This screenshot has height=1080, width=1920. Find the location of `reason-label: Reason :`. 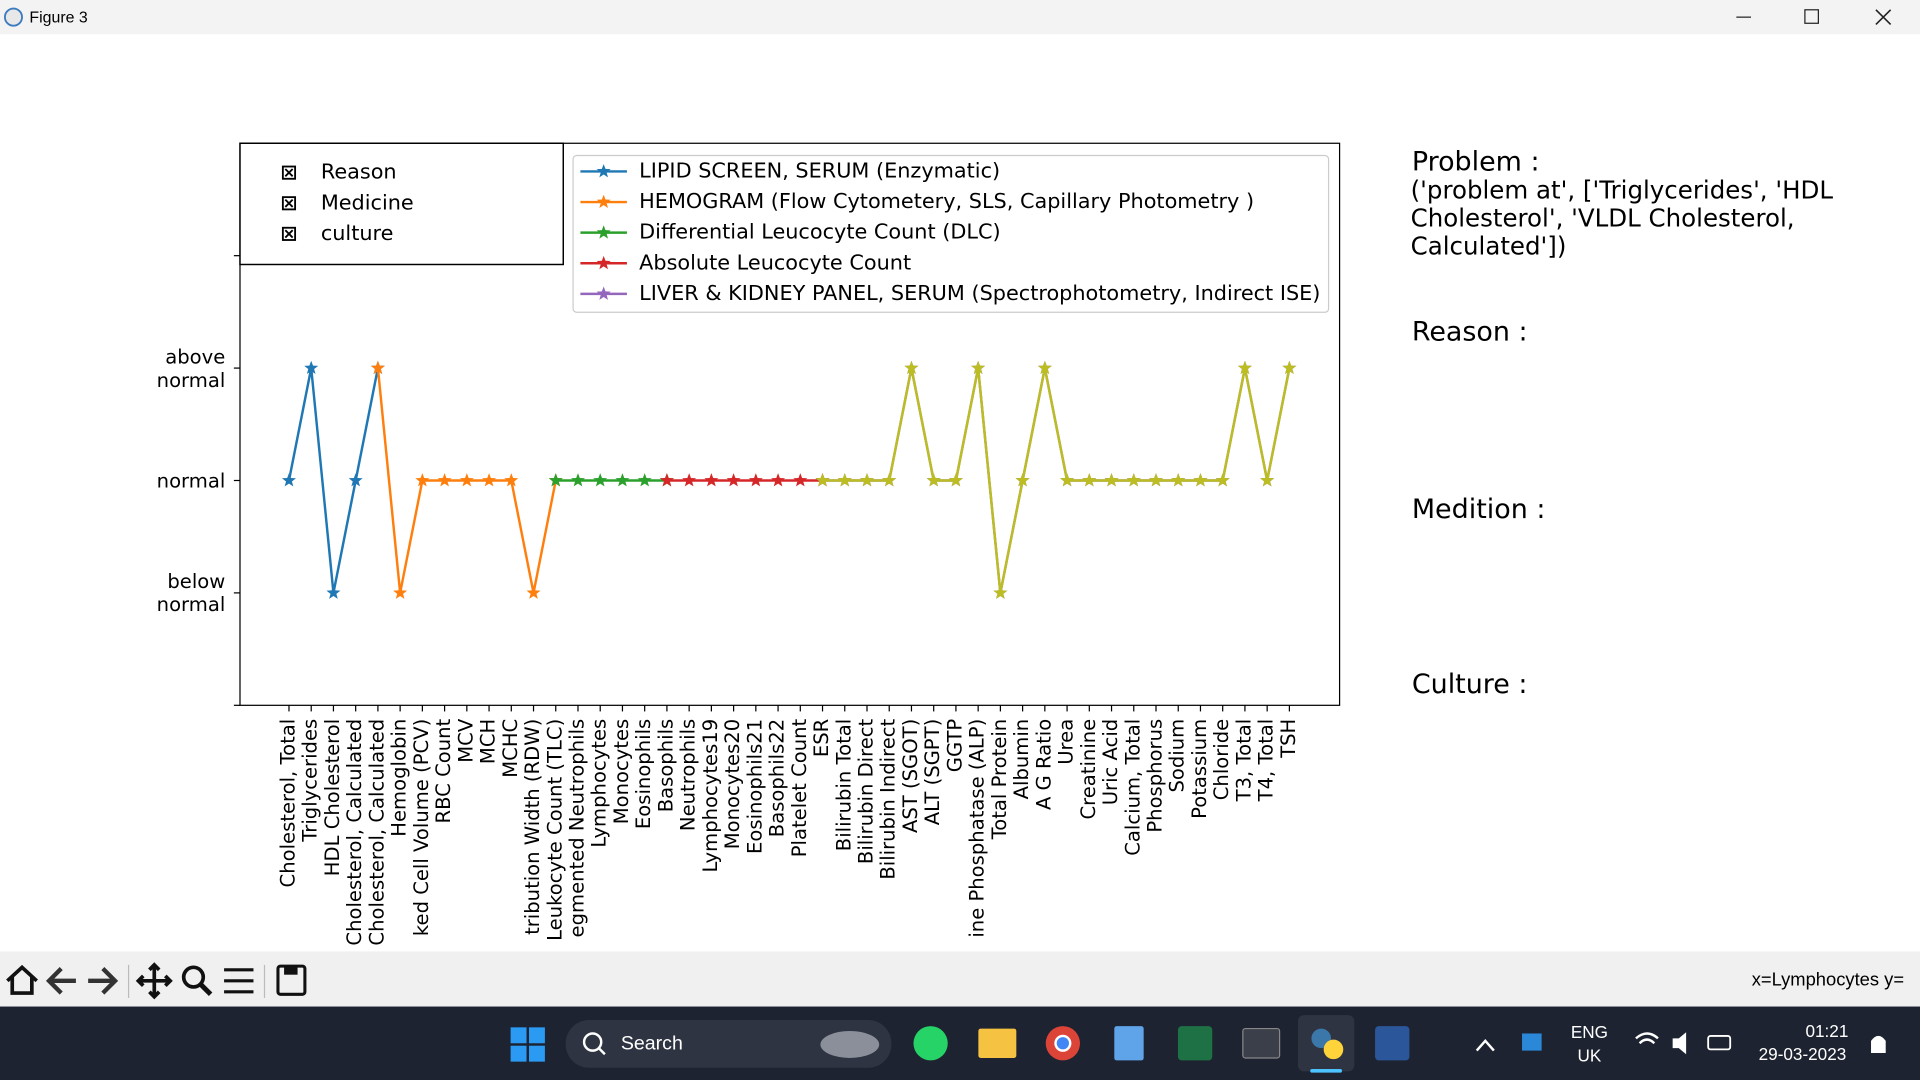

reason-label: Reason : is located at coordinates (1470, 332).